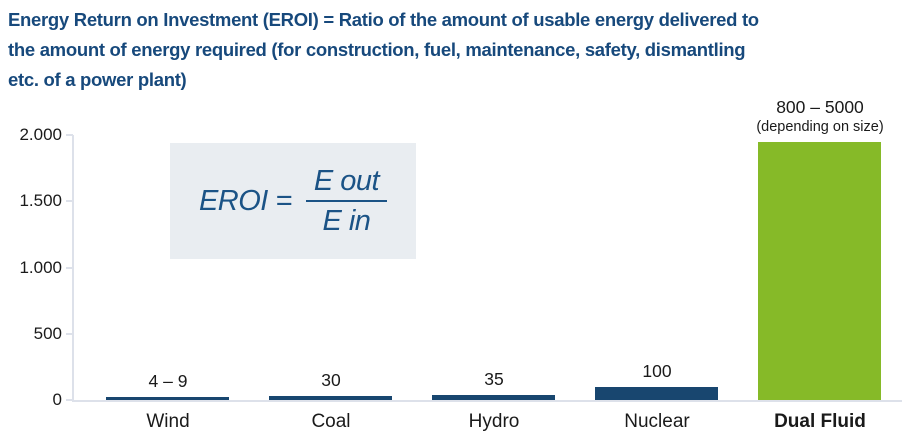 The image size is (911, 444). I want to click on y-axis-tick-label: 1.000, so click(40, 267).